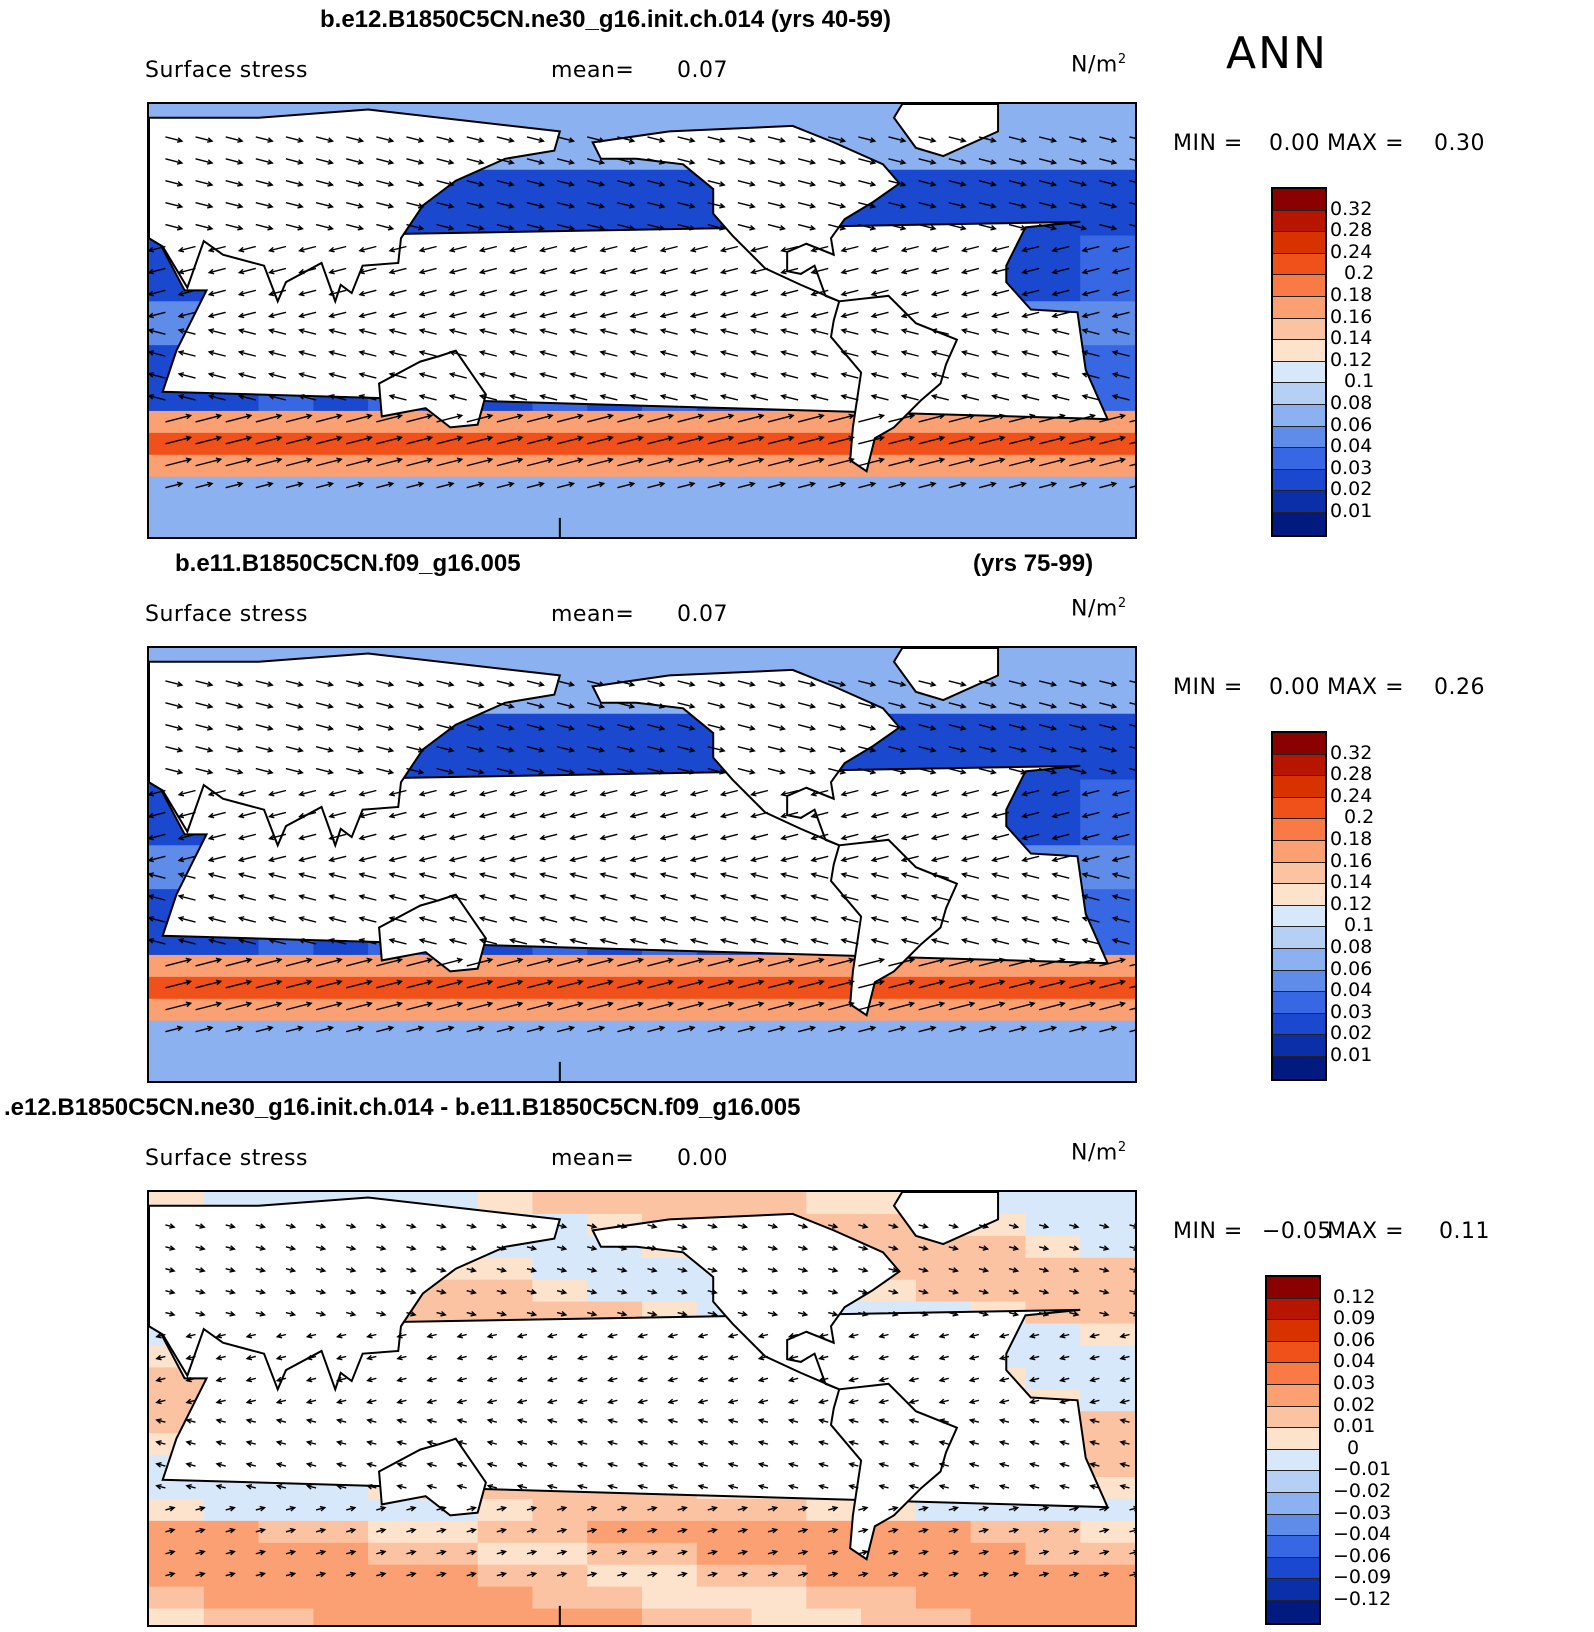 Image resolution: width=1594 pixels, height=1632 pixels. Describe the element at coordinates (1459, 687) in the screenshot. I see `max-value: 0.26` at that location.